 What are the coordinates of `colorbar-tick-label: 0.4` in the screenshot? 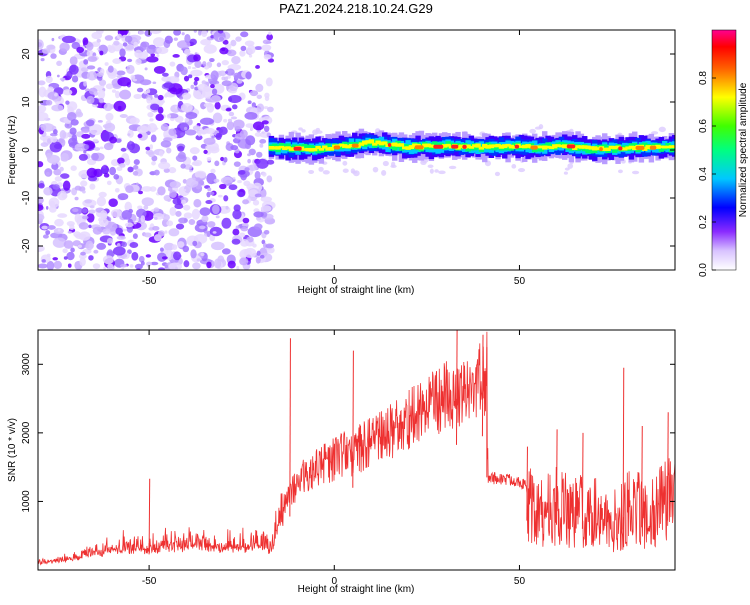 It's located at (703, 174).